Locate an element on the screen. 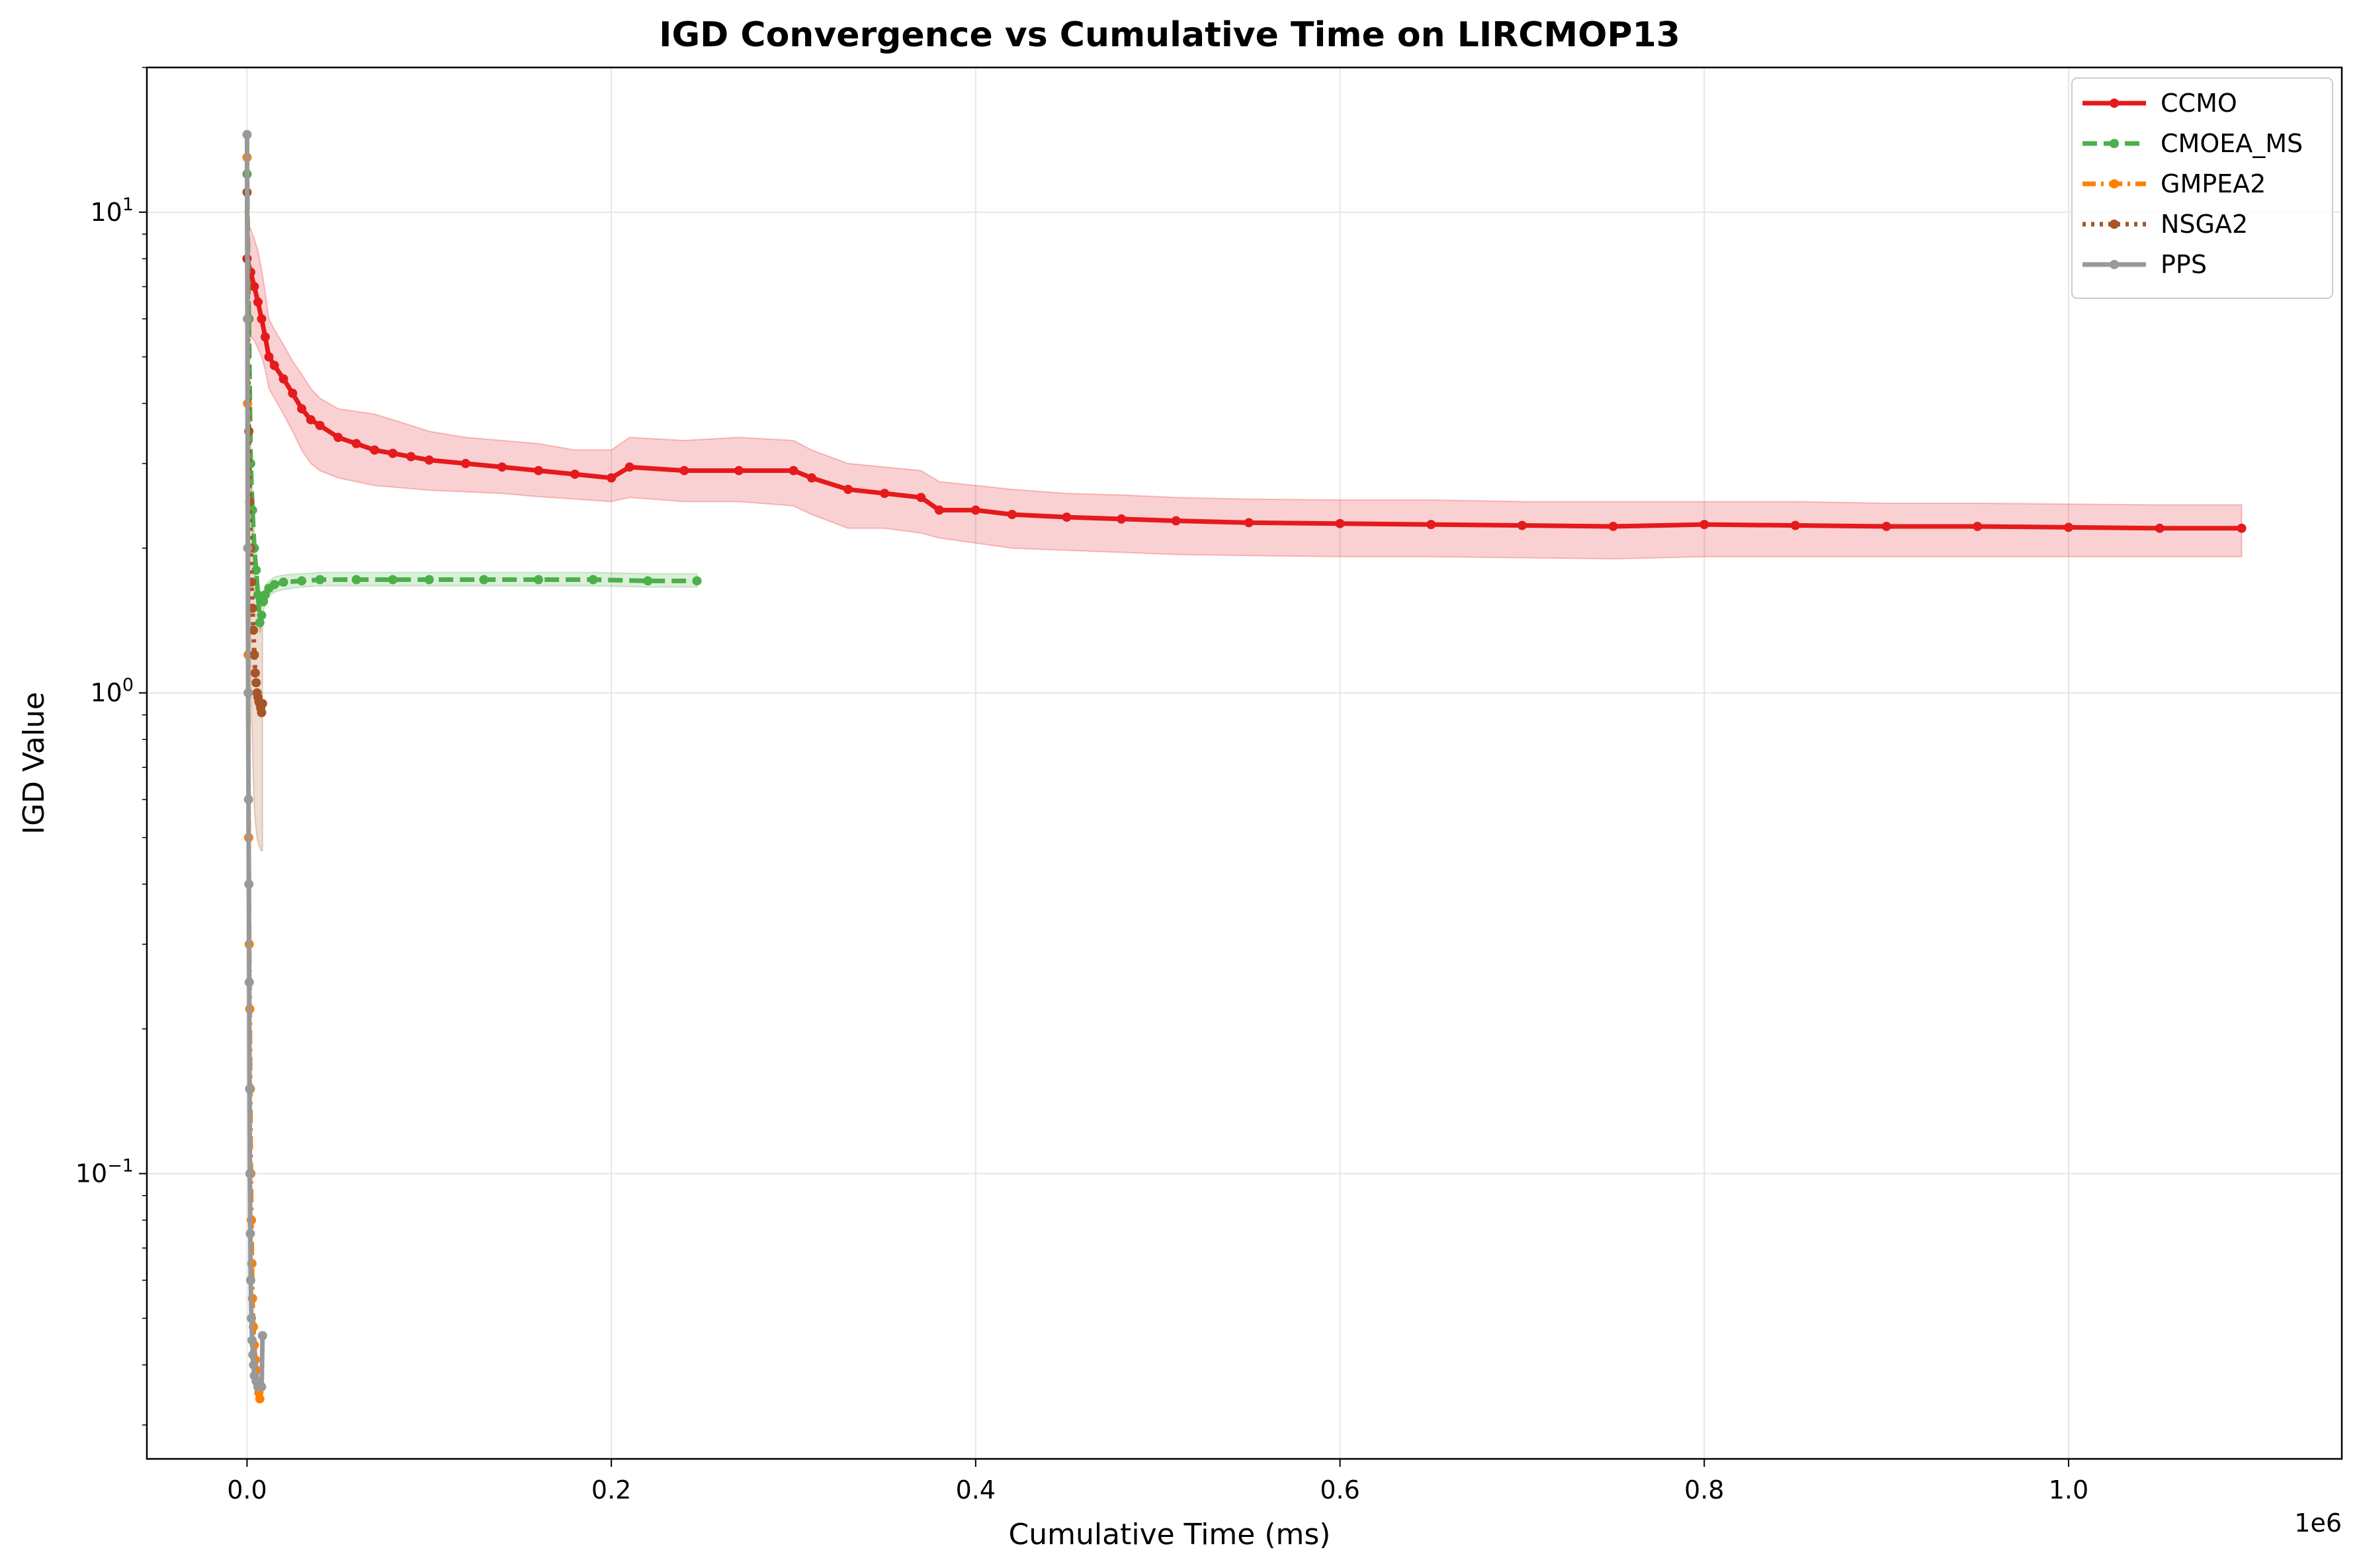  legend-marker-ccmo is located at coordinates (2114, 103).